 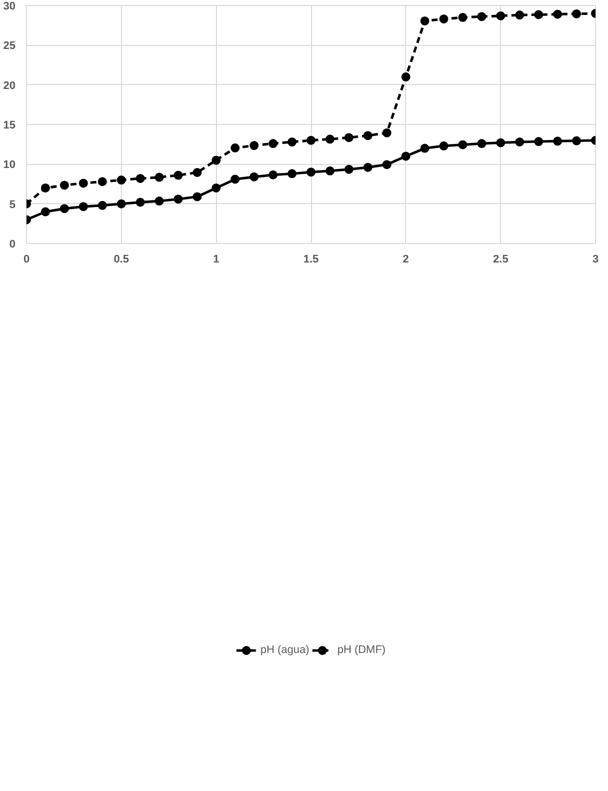 What do you see at coordinates (311, 260) in the screenshot?
I see `x-tick-label: 1.5` at bounding box center [311, 260].